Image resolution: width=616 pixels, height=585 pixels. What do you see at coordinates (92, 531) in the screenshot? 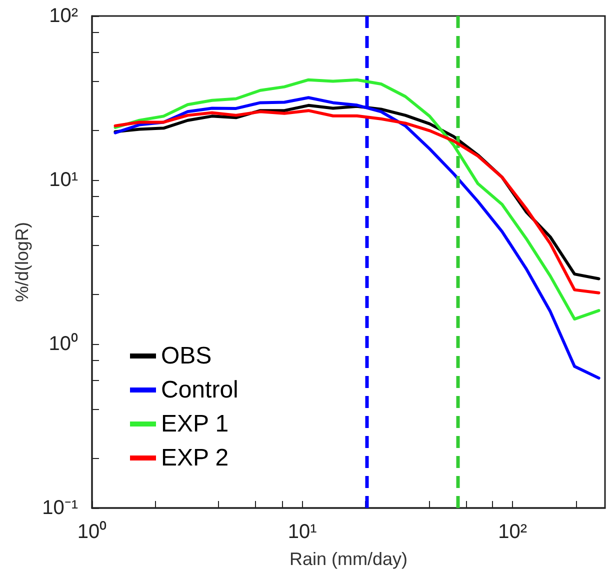
I see `x-tick-label: 10⁰` at bounding box center [92, 531].